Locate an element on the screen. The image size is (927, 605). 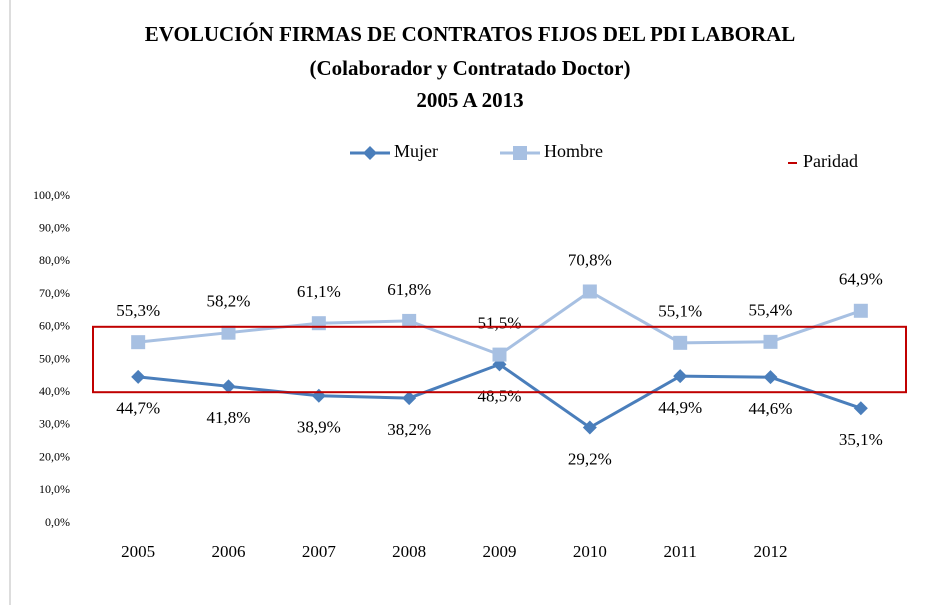
y-tick-label: 90,0% is located at coordinates (54, 227).